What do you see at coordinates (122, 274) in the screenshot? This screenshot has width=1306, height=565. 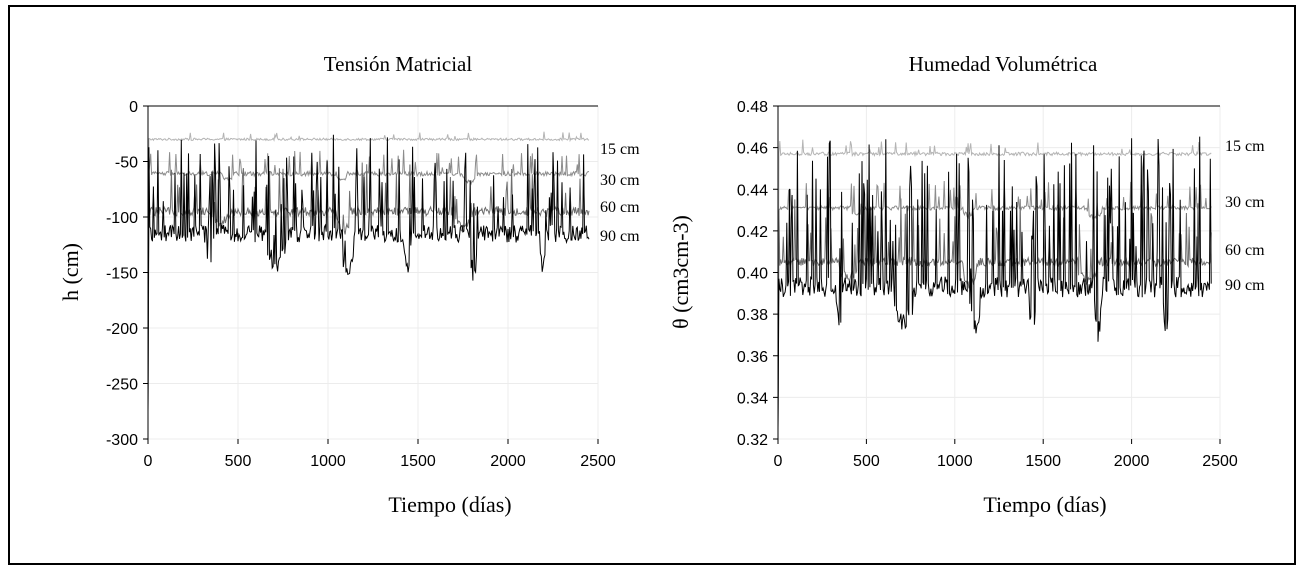 I see `y-tick-label: -150` at bounding box center [122, 274].